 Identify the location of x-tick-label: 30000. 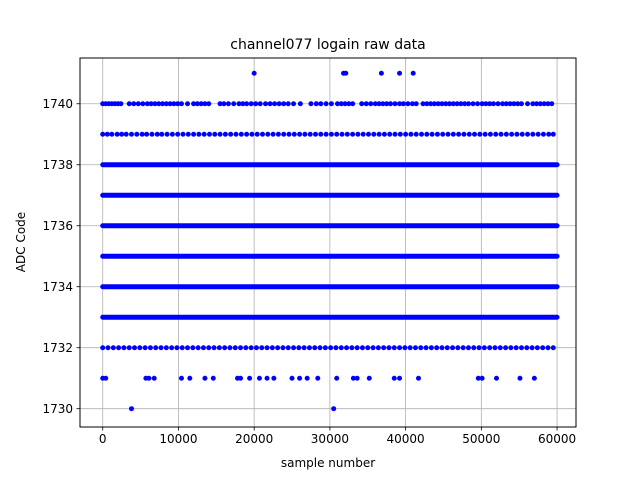
(330, 439).